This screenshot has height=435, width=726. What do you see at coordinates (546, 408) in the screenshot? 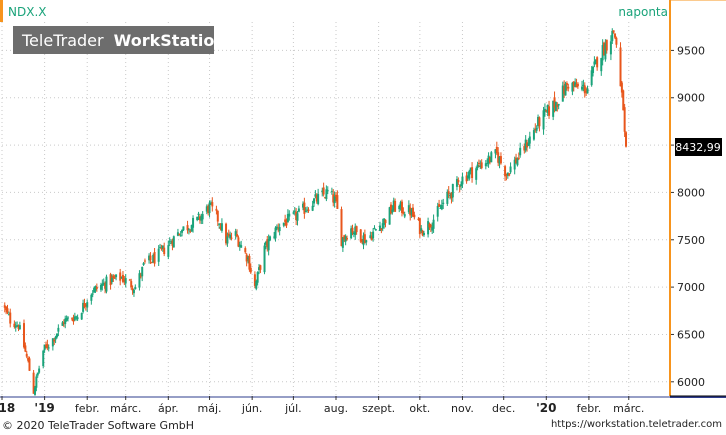
I see `x-tick-label: '20` at bounding box center [546, 408].